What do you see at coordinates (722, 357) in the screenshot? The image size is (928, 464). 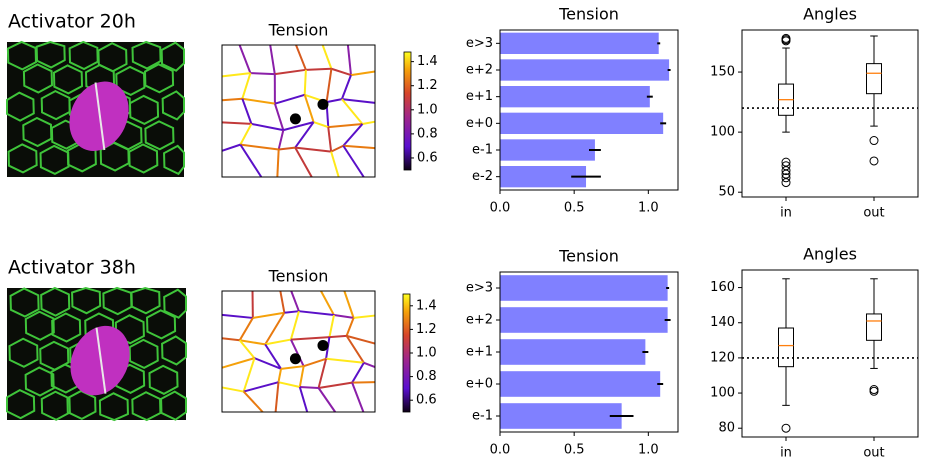 I see `y-tick-label: 120` at bounding box center [722, 357].